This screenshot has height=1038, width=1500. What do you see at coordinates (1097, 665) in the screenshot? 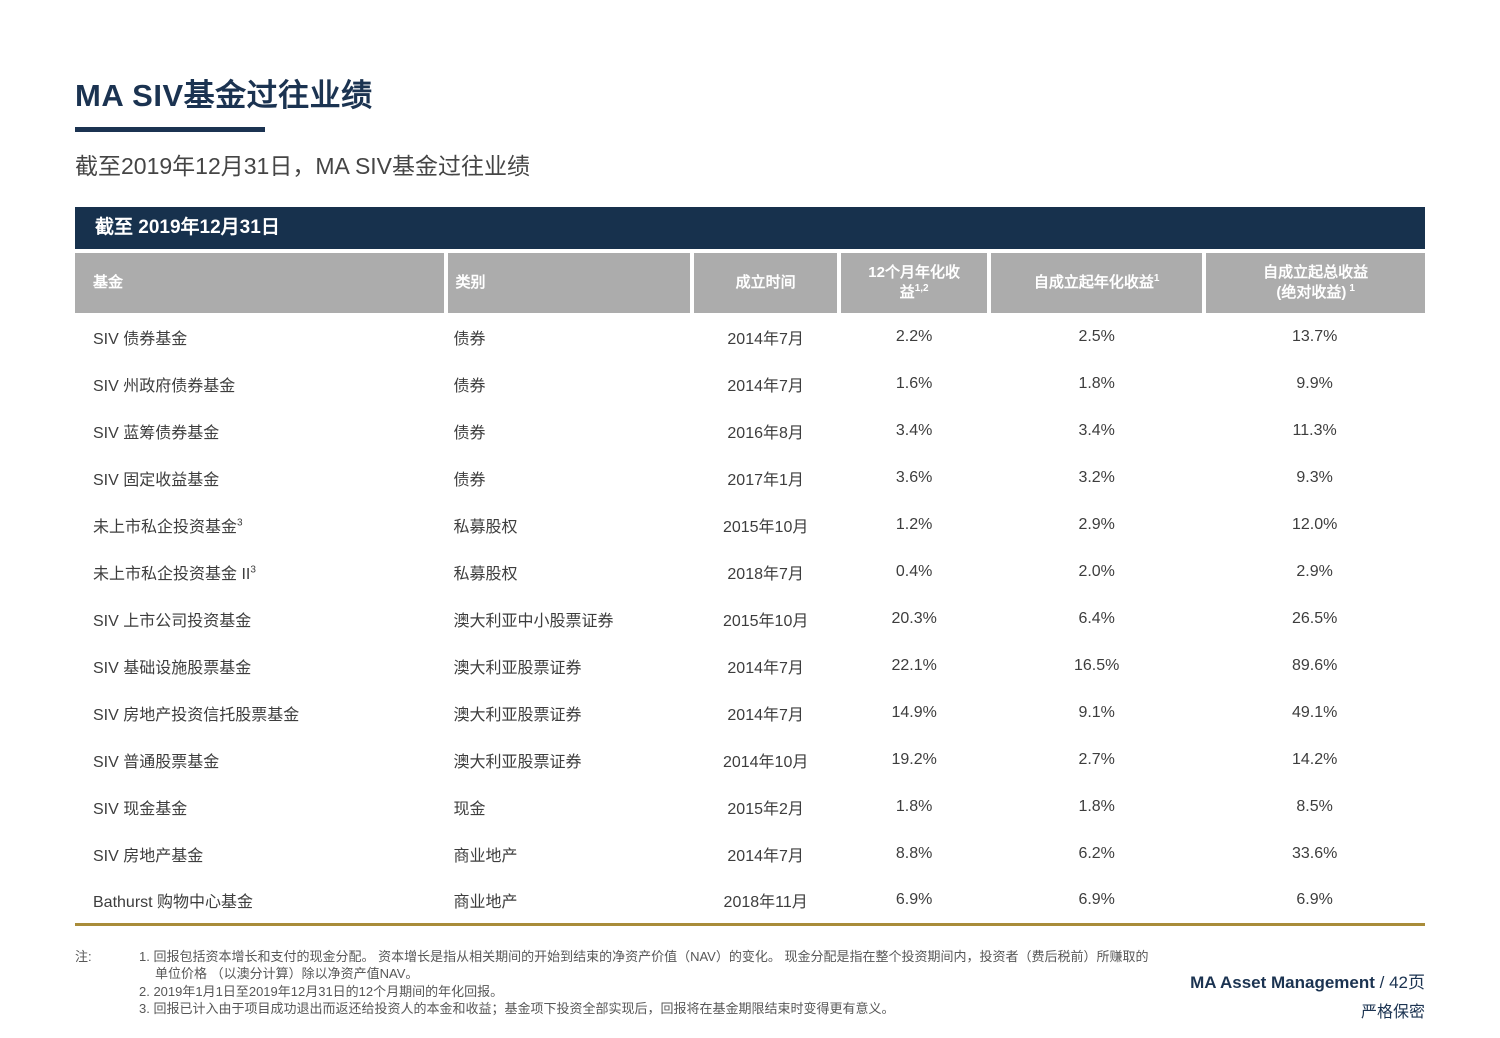
I see `since-inception-annualized-cell: 16.5%` at bounding box center [1097, 665].